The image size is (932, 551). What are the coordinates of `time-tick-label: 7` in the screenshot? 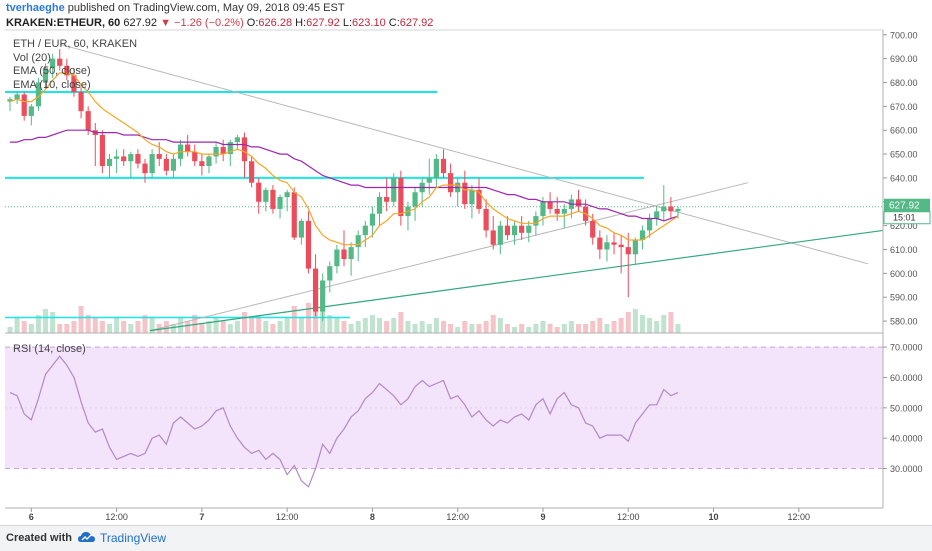 It's located at (201, 517).